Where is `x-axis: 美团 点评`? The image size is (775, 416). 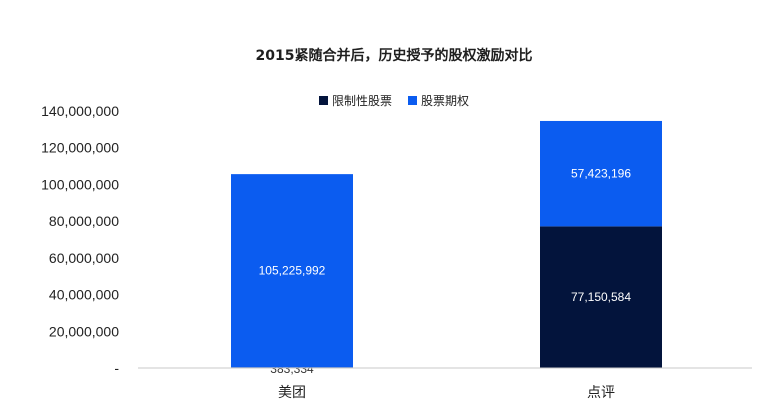
x-axis: 美团 点评 is located at coordinates (446, 393).